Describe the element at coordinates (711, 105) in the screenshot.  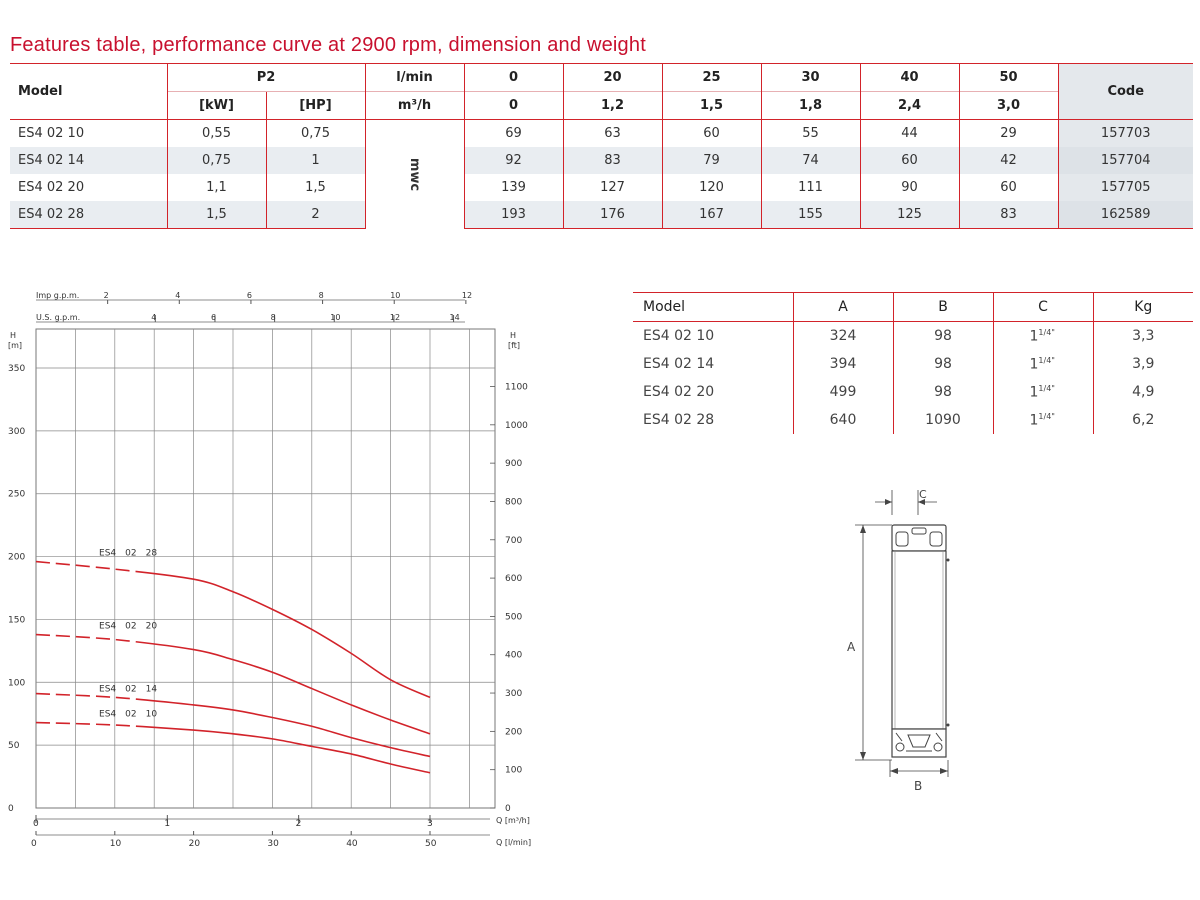
I see `flow-m3h-2: 1,5` at that location.